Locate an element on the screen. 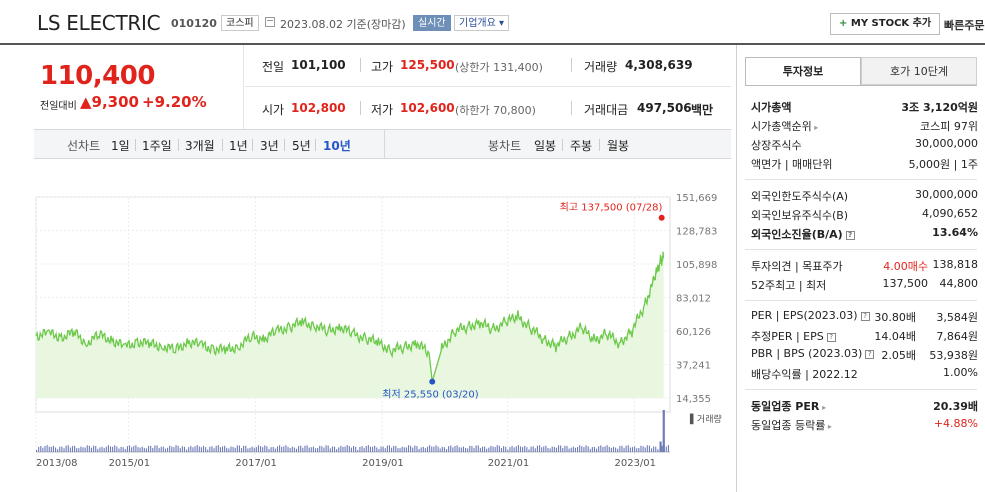 The width and height of the screenshot is (985, 492). info-value-3: 5,000원 | 1주 is located at coordinates (943, 164).